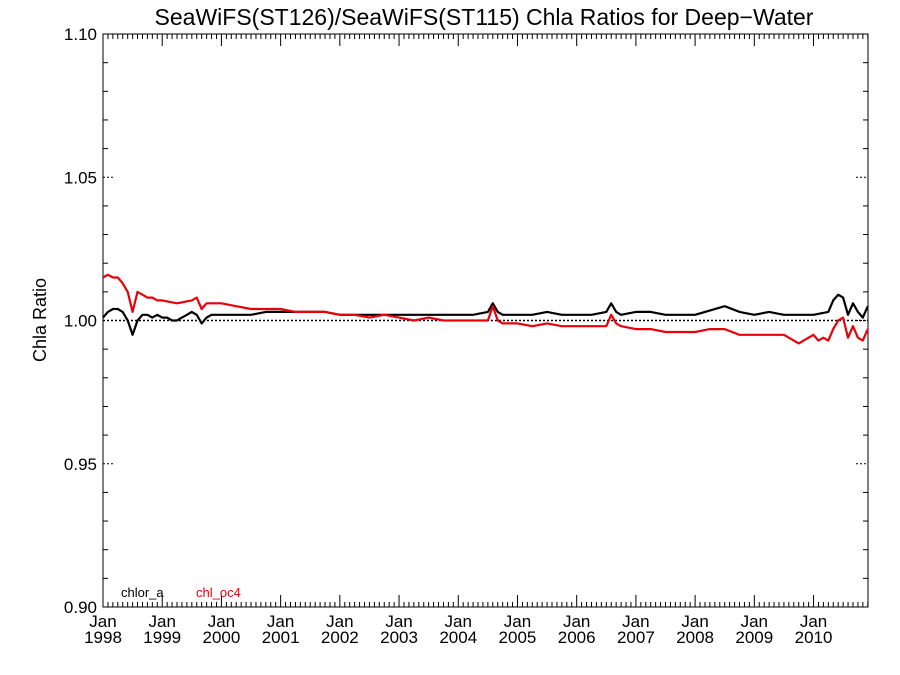  What do you see at coordinates (80, 321) in the screenshot?
I see `y-tick-label: 1.00` at bounding box center [80, 321].